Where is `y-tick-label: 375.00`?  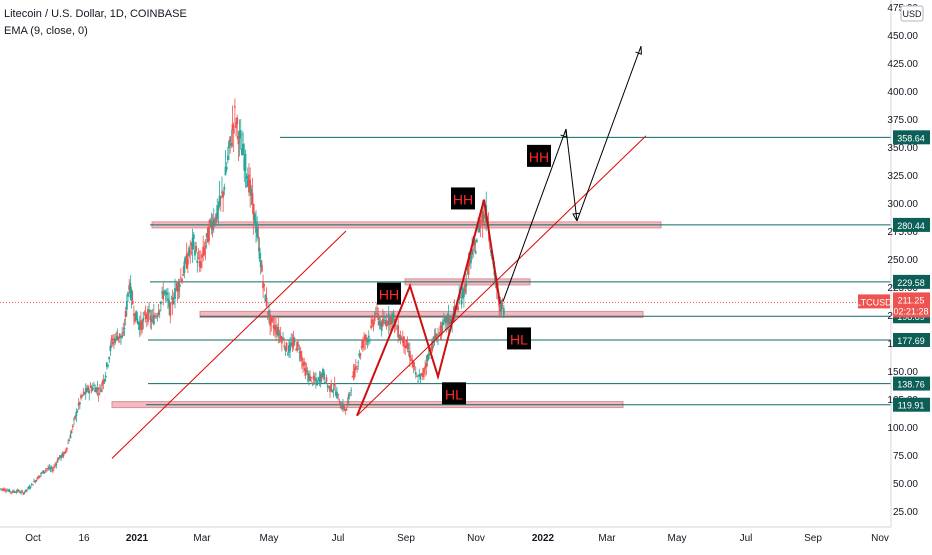
y-tick-label: 375.00 is located at coordinates (902, 120).